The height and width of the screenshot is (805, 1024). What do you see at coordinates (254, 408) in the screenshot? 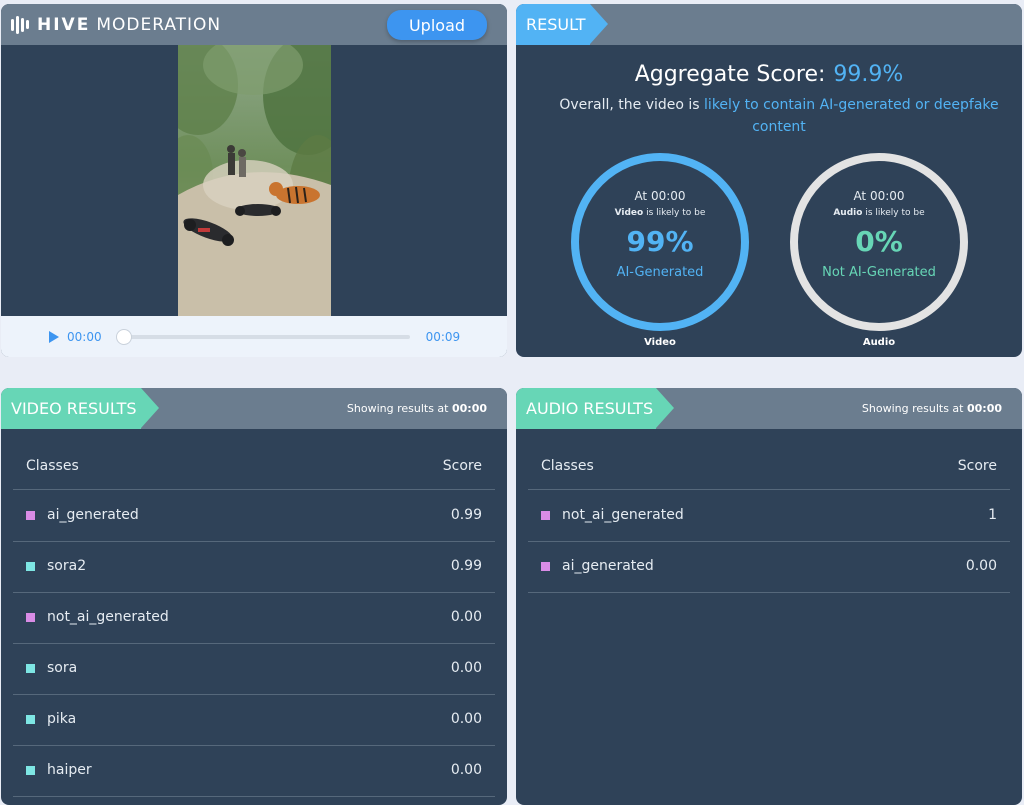
I see `video-results-header: VIDEO RESULTS Showing results at 00:00` at bounding box center [254, 408].